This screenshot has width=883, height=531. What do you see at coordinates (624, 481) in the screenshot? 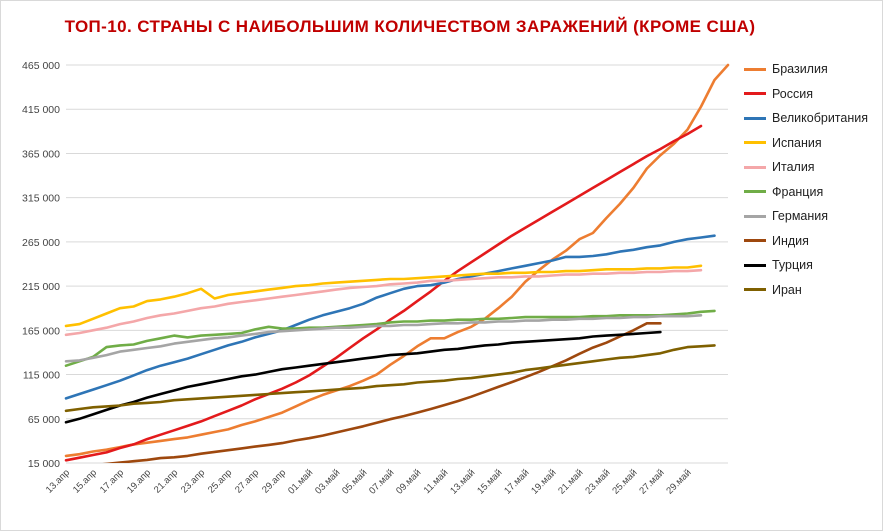
I see `x-tick-label: 25.май` at bounding box center [624, 481].